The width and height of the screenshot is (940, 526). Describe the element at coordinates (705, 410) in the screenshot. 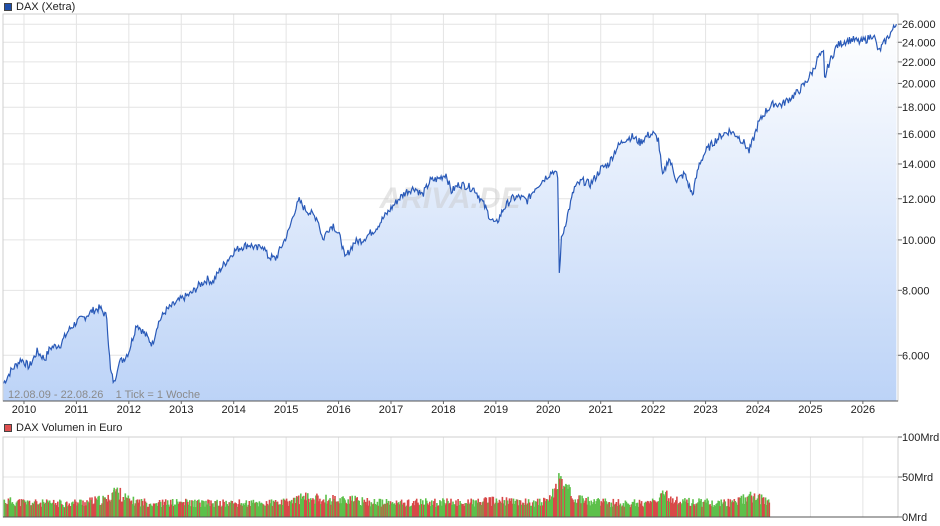

I see `x-tick-label: 2023` at that location.